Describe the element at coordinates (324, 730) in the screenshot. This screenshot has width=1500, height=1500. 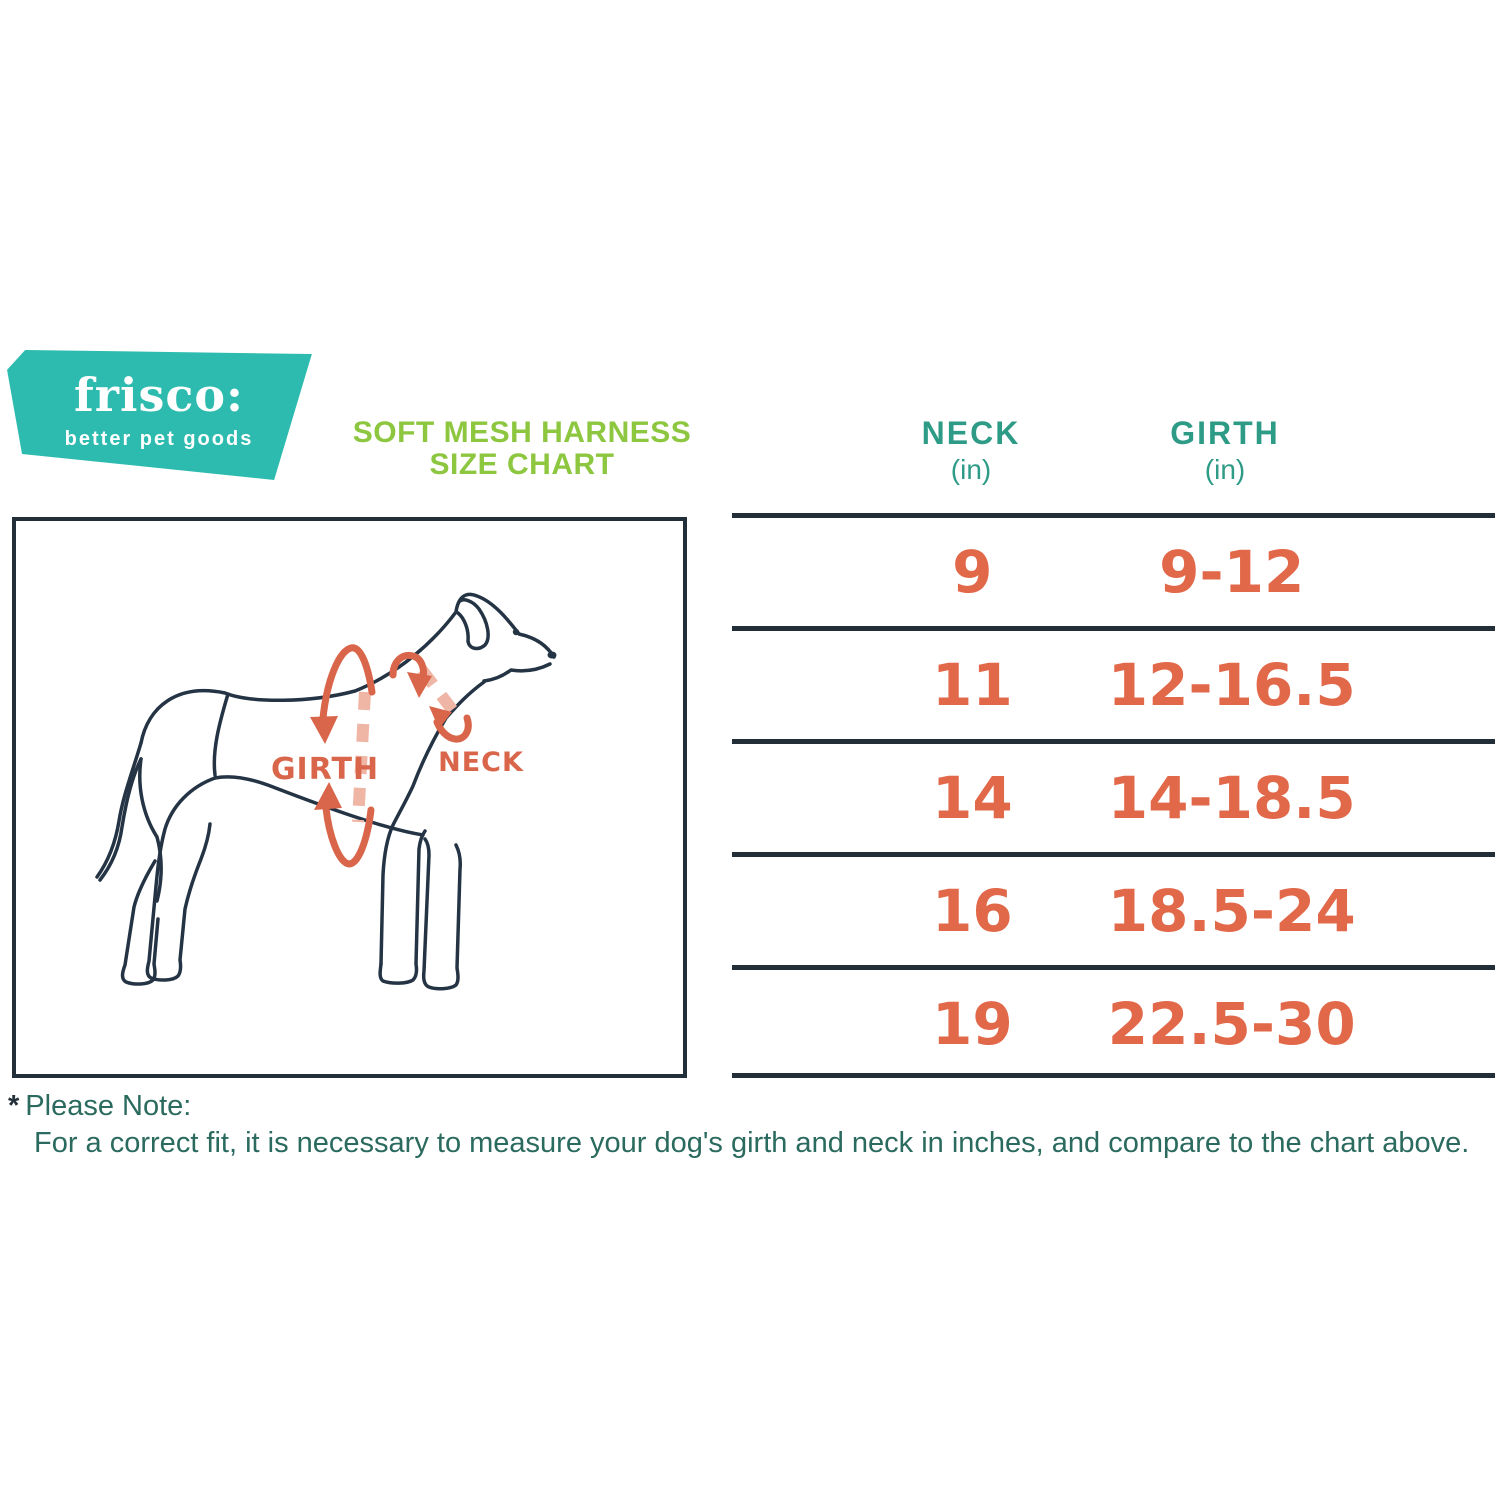
I see `girth-down-arrow-icon` at that location.